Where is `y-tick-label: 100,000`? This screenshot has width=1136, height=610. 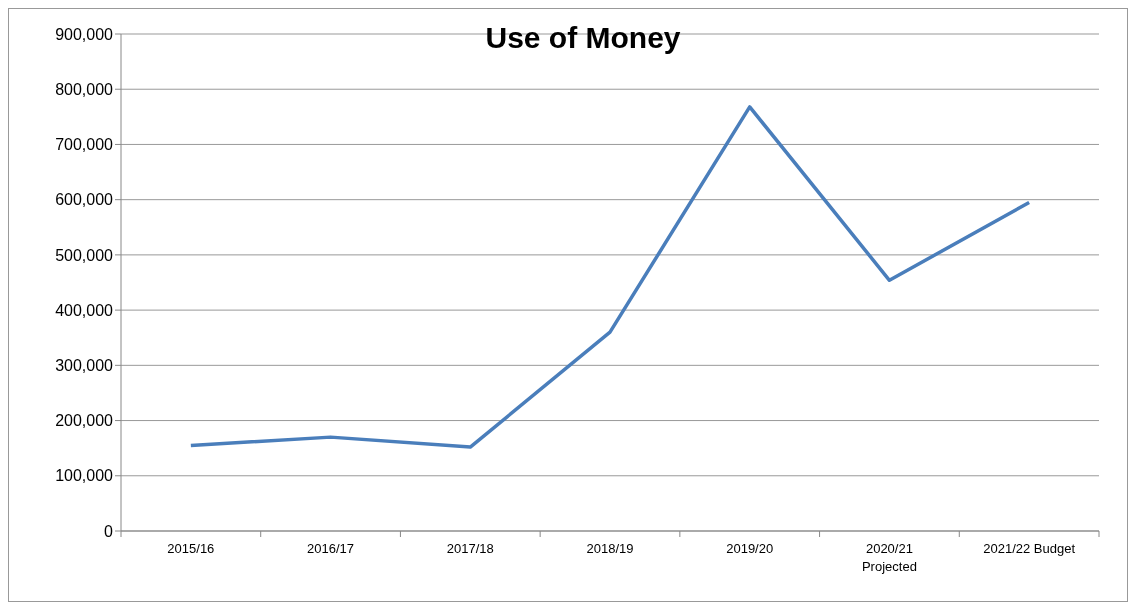 y-tick-label: 100,000 is located at coordinates (84, 476).